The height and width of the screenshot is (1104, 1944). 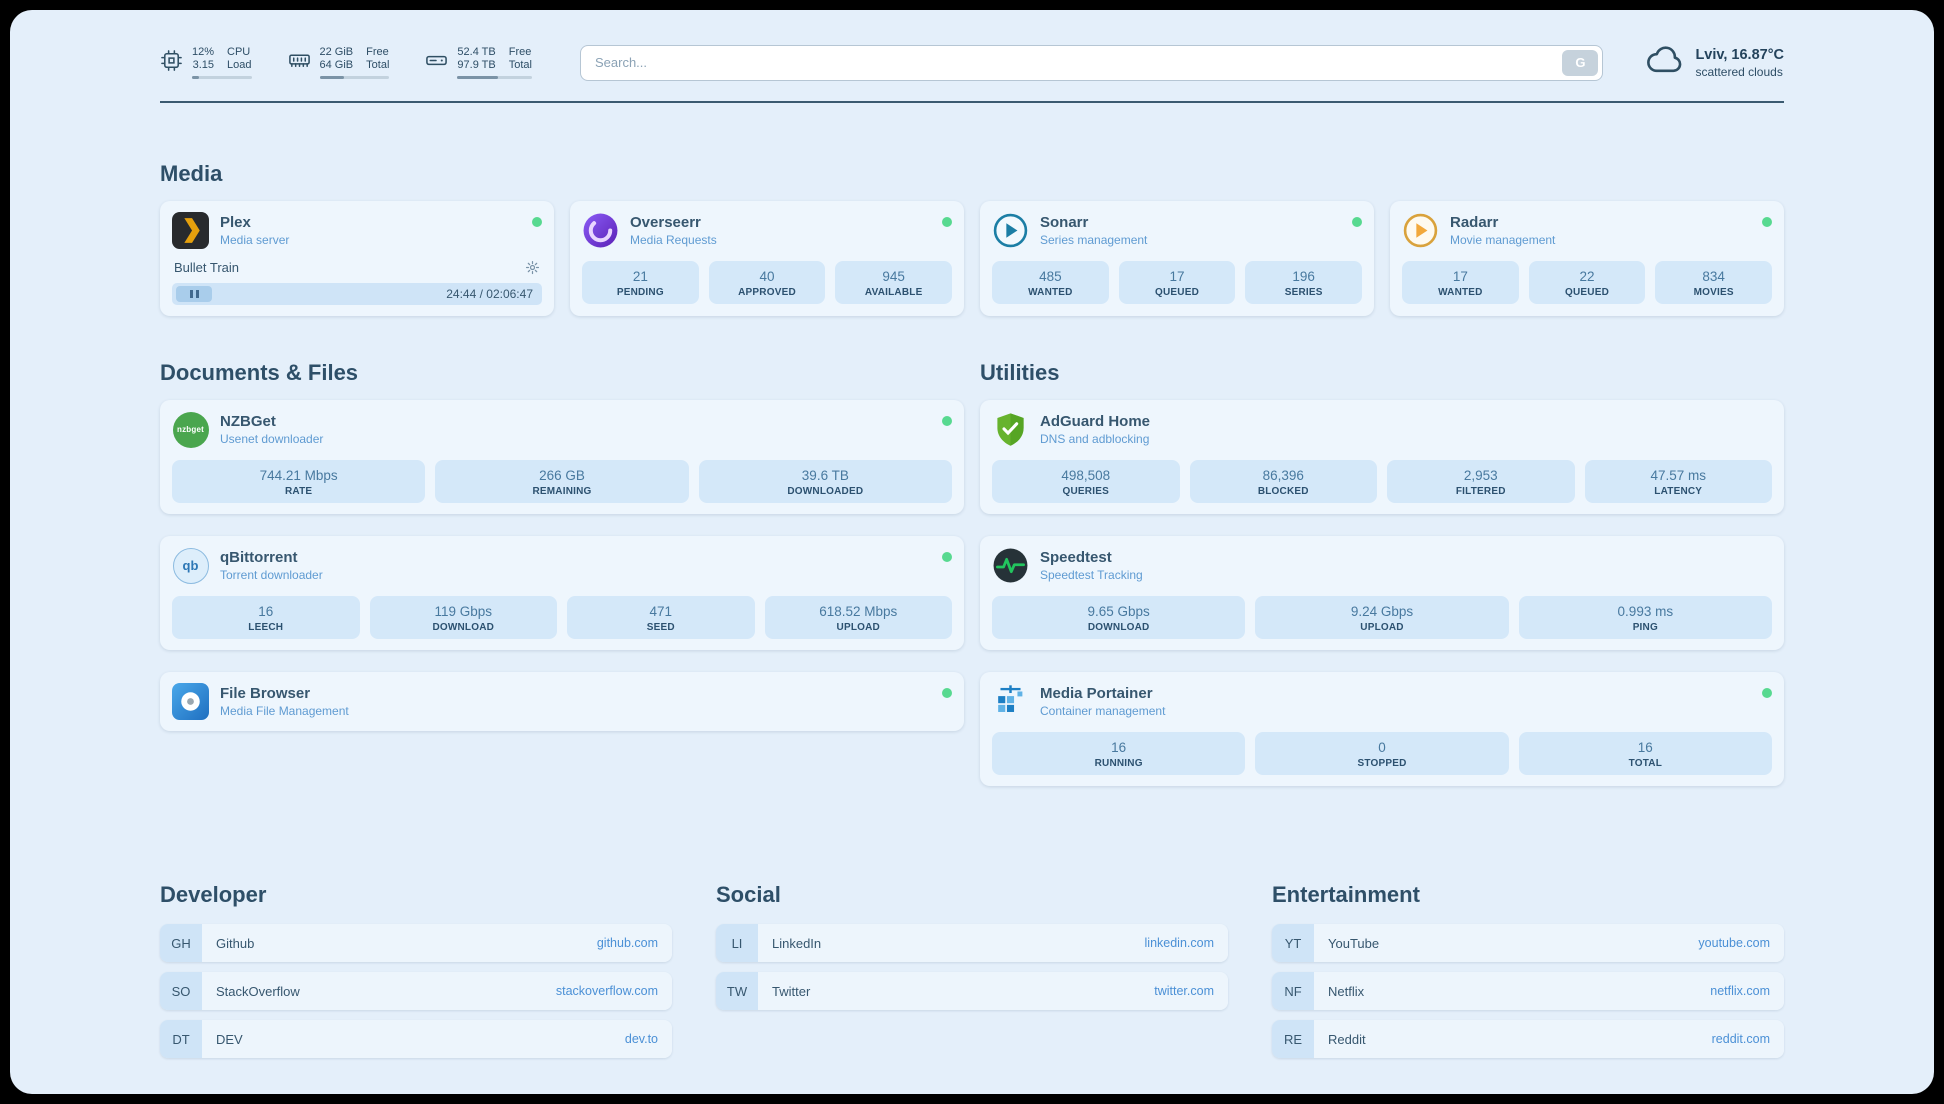 I want to click on service-description: Container management, so click(x=1103, y=711).